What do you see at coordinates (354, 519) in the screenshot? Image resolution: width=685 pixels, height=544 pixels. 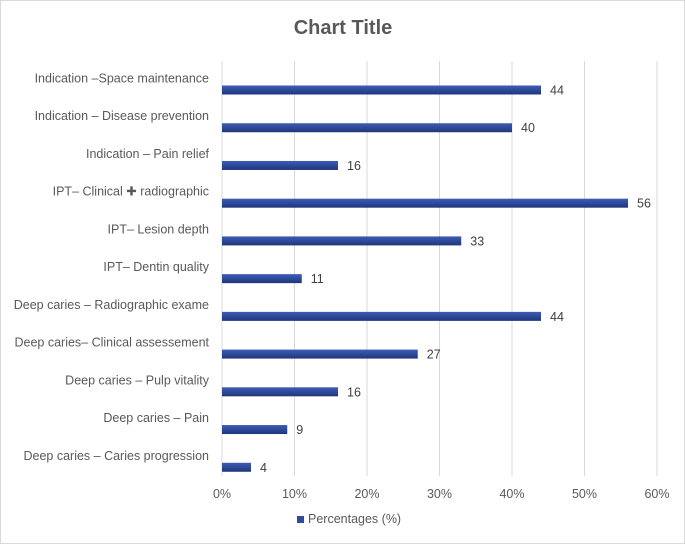 I see `legend-label: Percentages (%)` at bounding box center [354, 519].